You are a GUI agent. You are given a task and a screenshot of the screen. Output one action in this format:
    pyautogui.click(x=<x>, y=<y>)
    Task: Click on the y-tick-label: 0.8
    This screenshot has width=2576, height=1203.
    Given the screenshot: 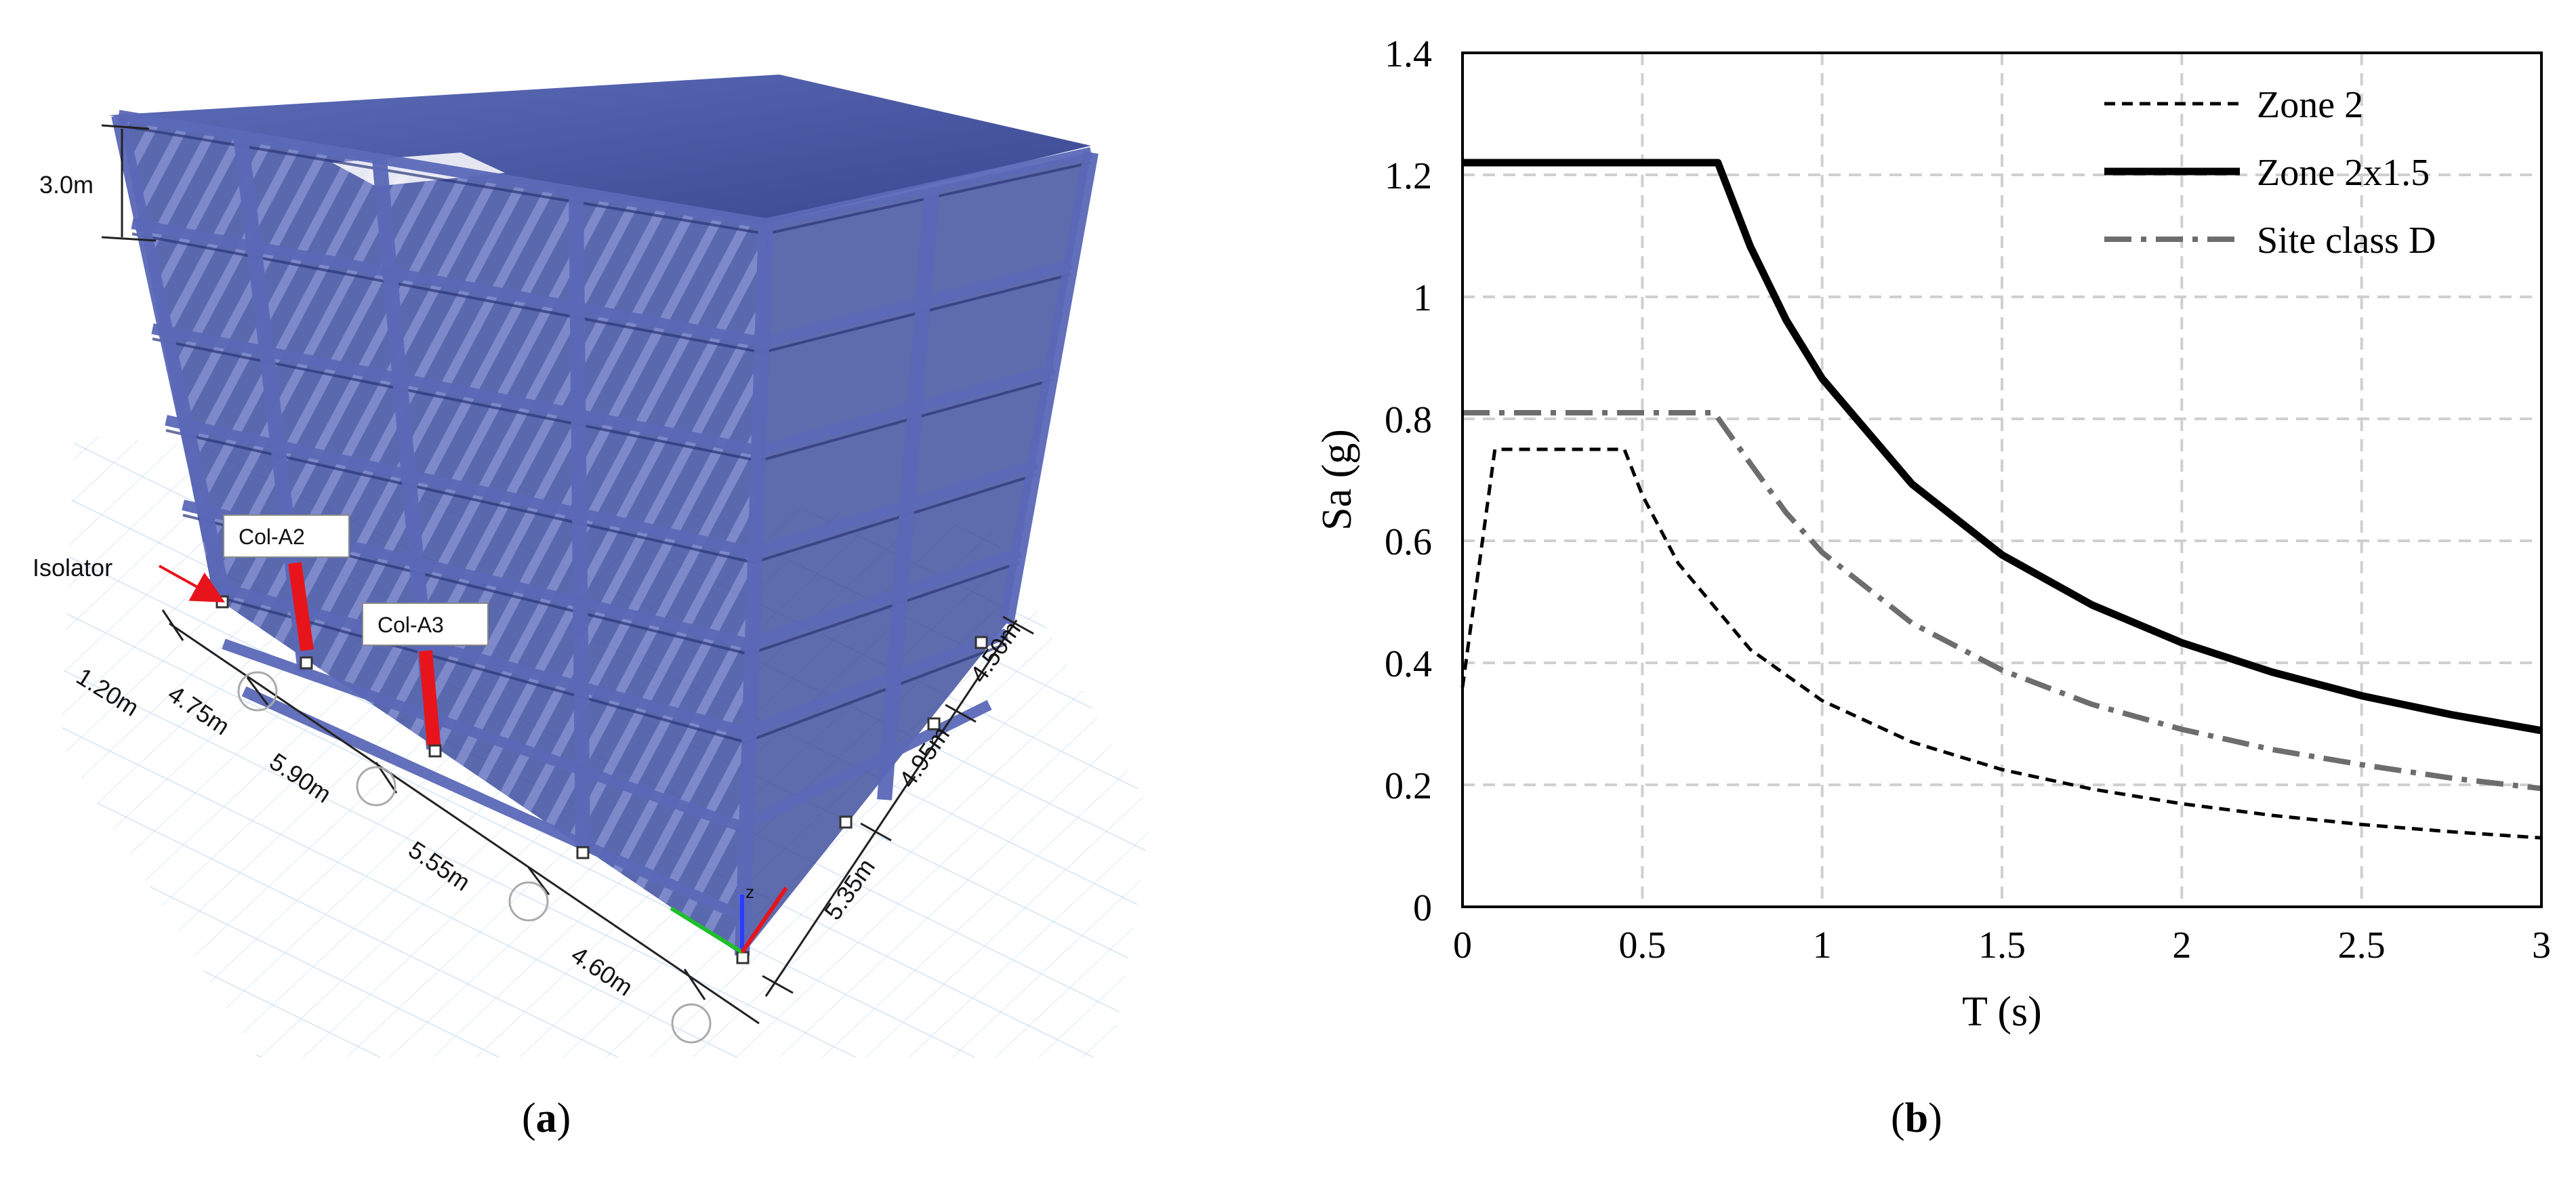 What is the action you would take?
    pyautogui.click(x=1409, y=420)
    